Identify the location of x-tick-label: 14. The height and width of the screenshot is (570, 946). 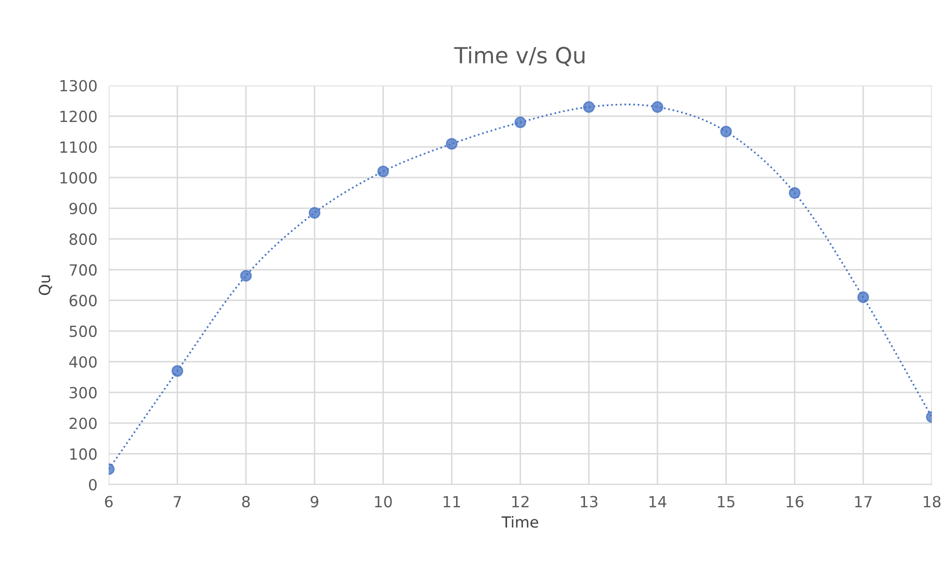
(657, 502).